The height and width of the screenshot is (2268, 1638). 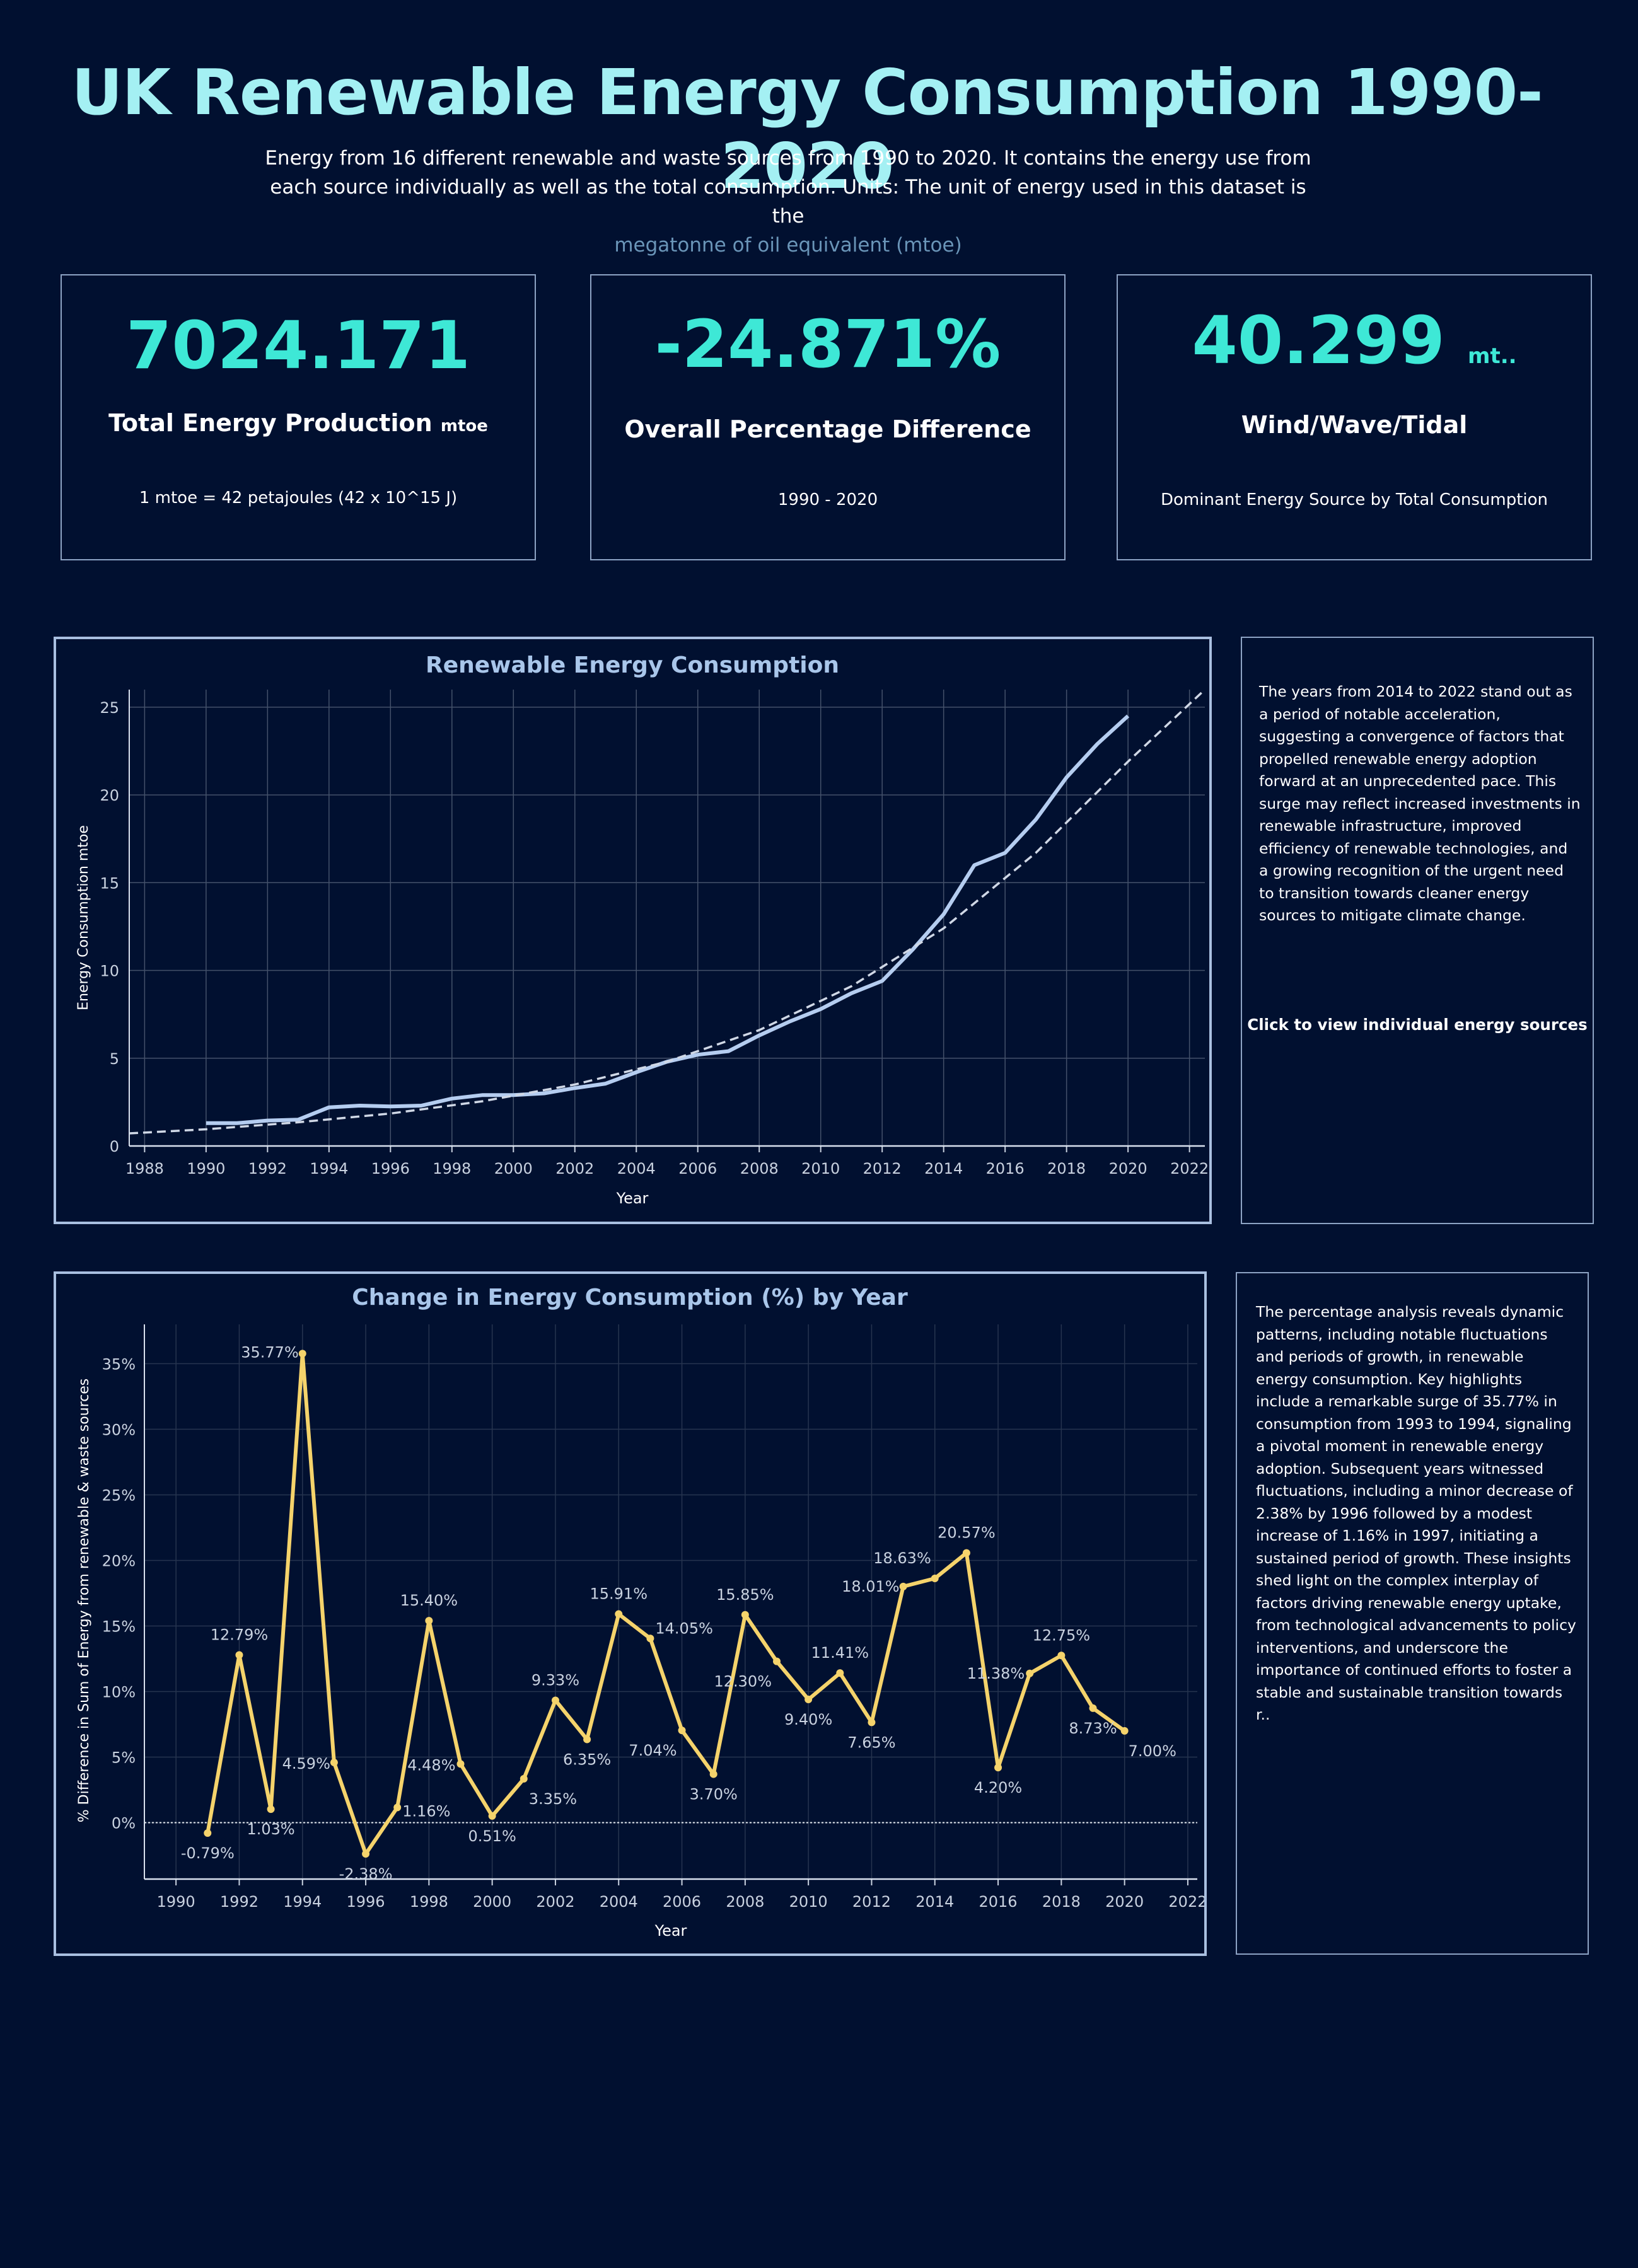 I want to click on data-label: 18.01%, so click(x=871, y=1586).